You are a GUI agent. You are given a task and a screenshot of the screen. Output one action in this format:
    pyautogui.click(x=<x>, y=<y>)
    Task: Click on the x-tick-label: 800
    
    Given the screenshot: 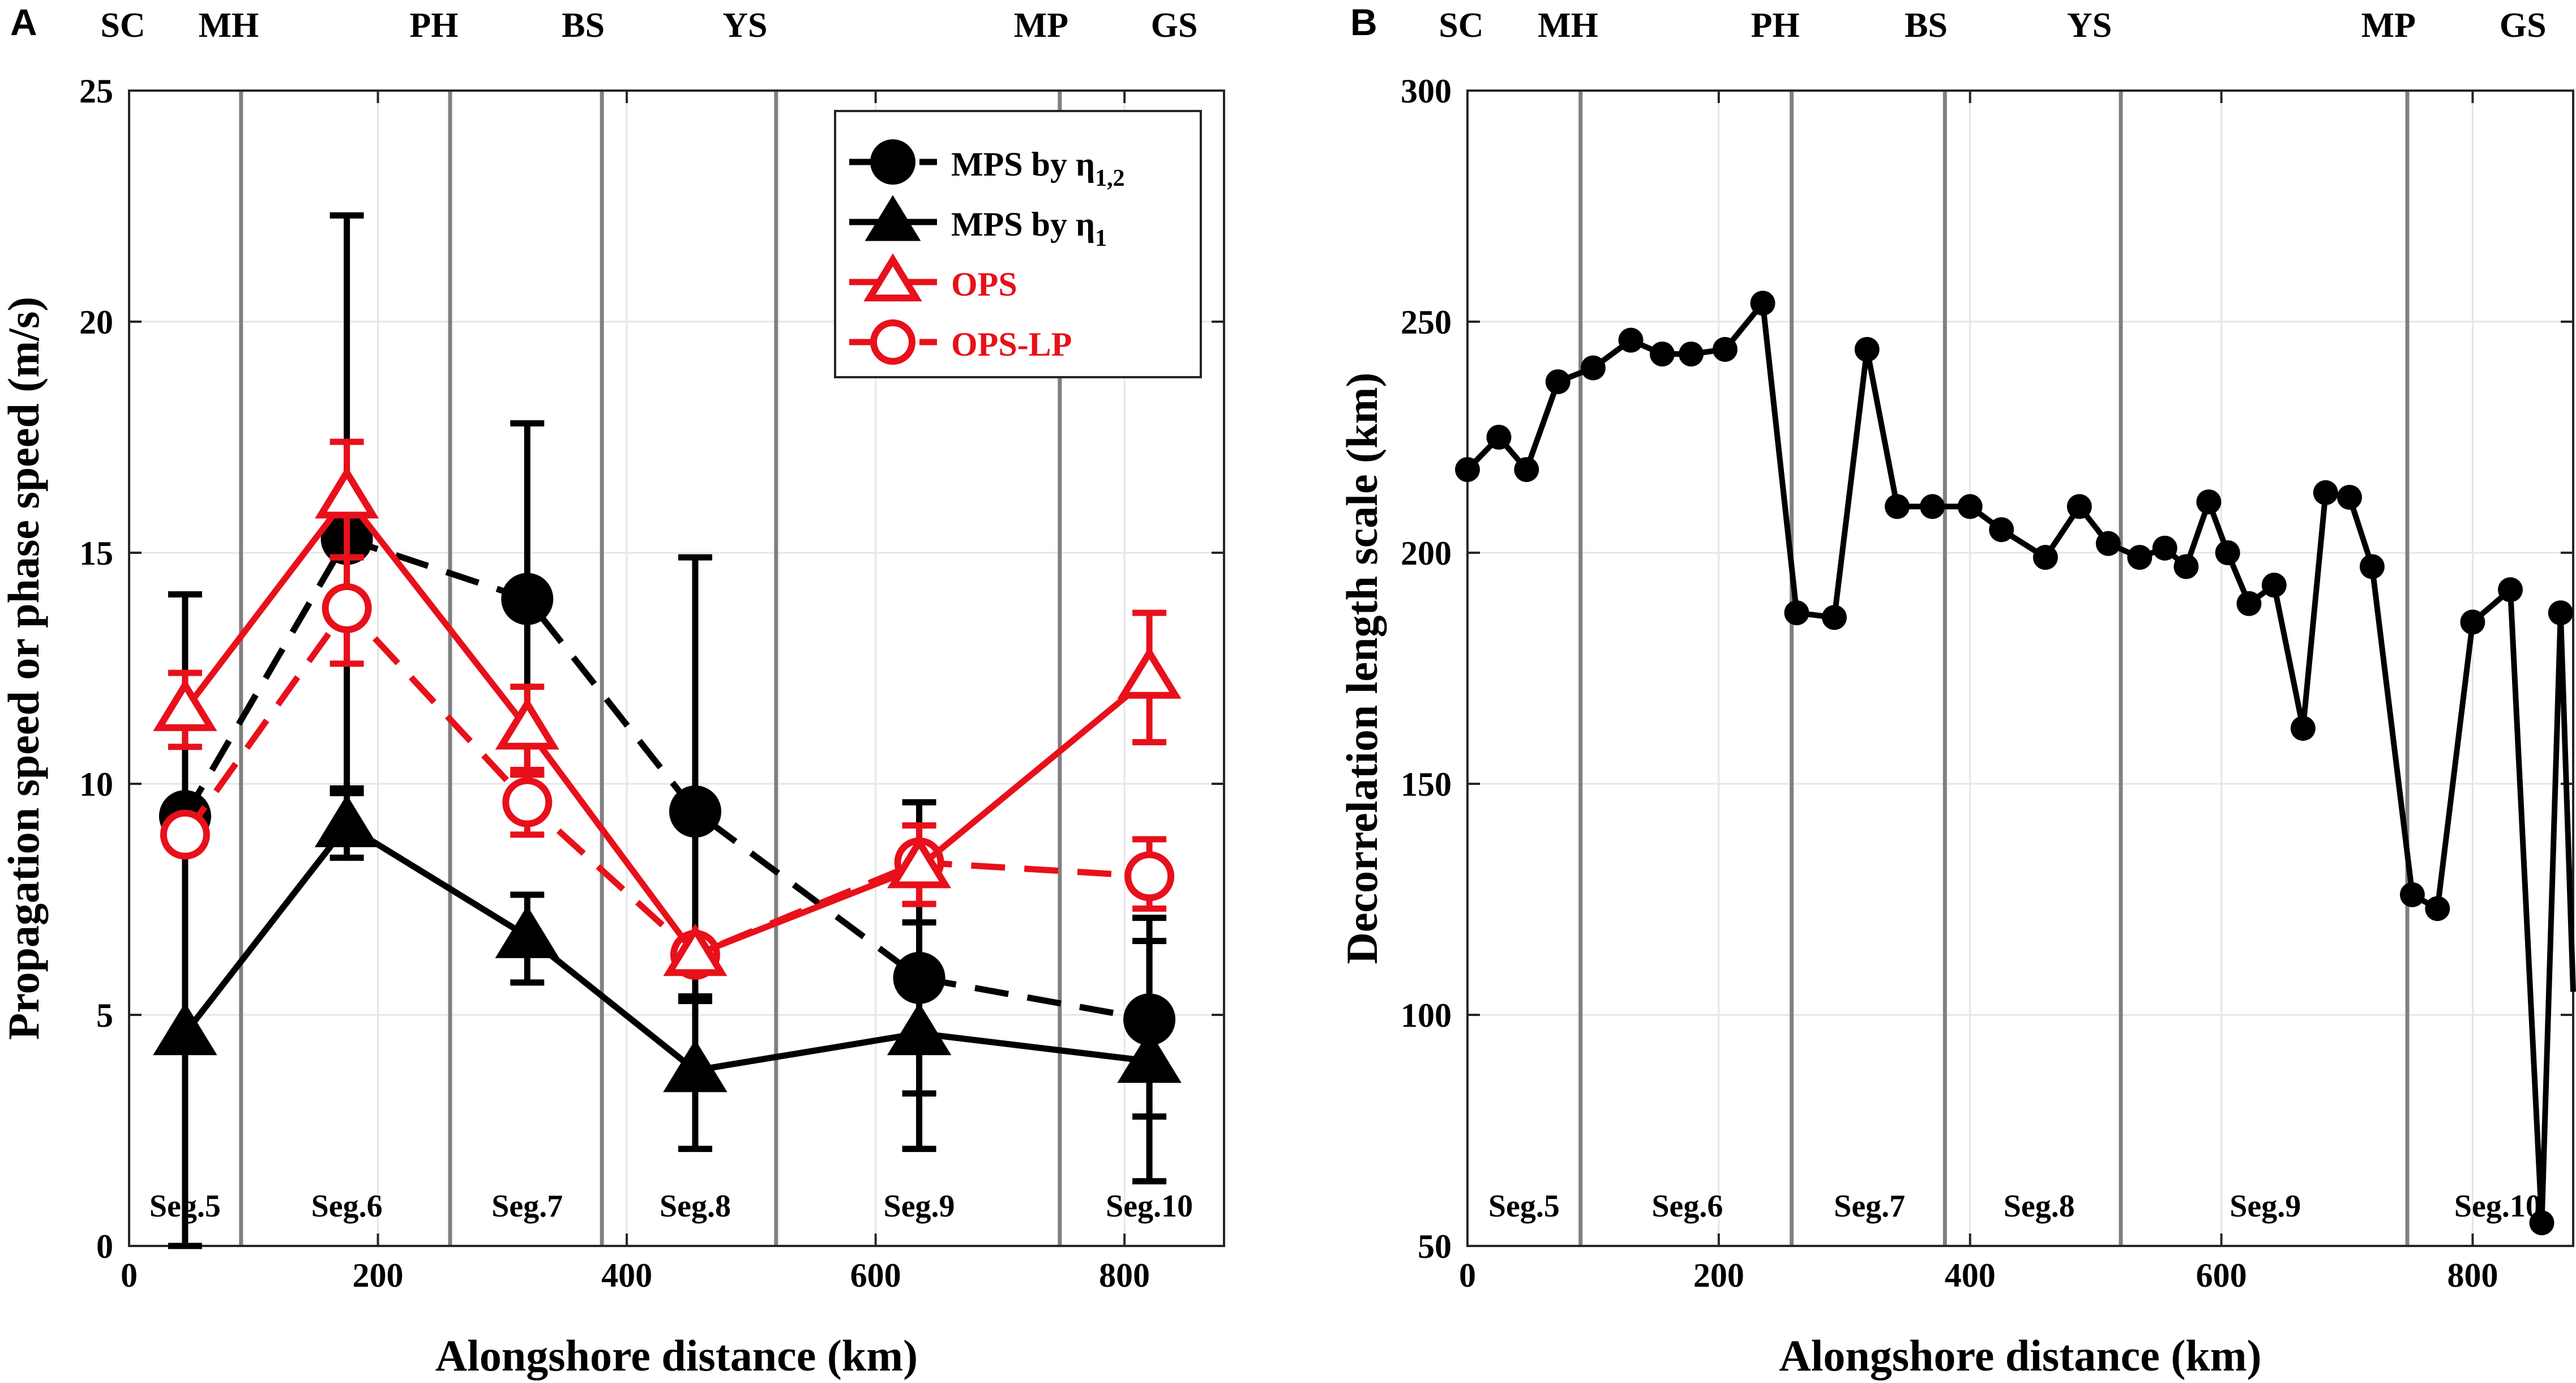 What is the action you would take?
    pyautogui.click(x=2472, y=1275)
    